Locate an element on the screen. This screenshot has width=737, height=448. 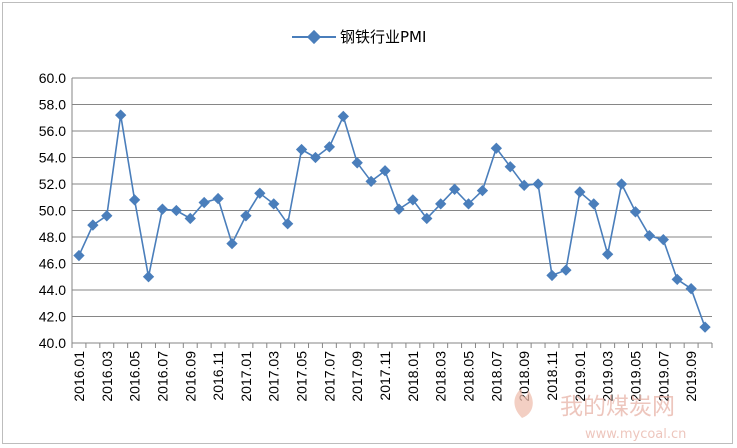
legend: 钢铁行业PMI is located at coordinates (359, 37).